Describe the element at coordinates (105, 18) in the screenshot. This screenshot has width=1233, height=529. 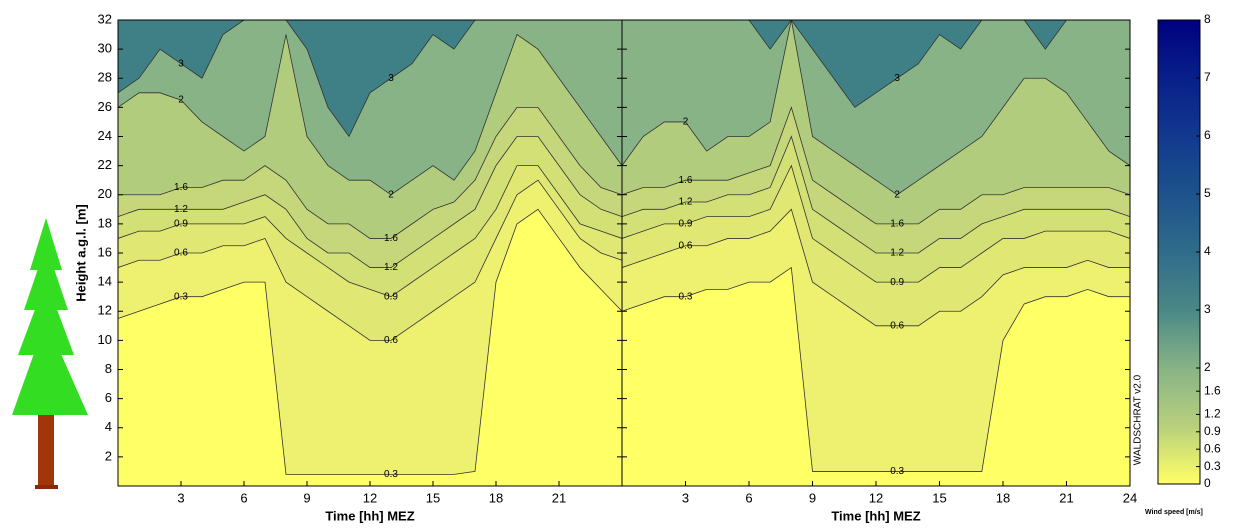
I see `y-tick-label: 32` at that location.